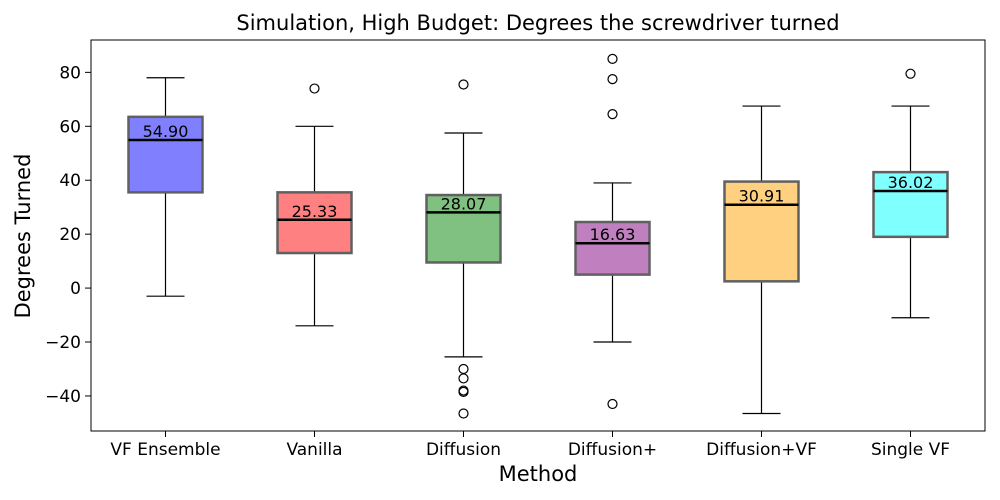  I want to click on median-value-label: 25.33, so click(315, 211).